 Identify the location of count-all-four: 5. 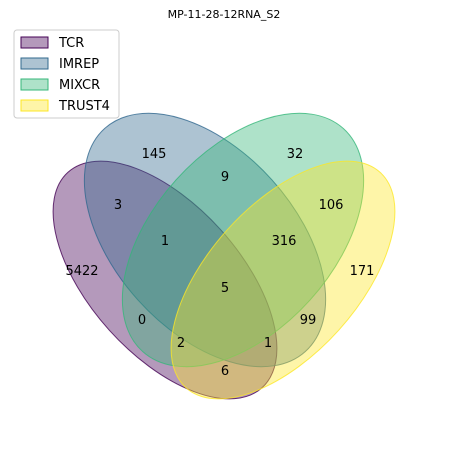
(225, 288).